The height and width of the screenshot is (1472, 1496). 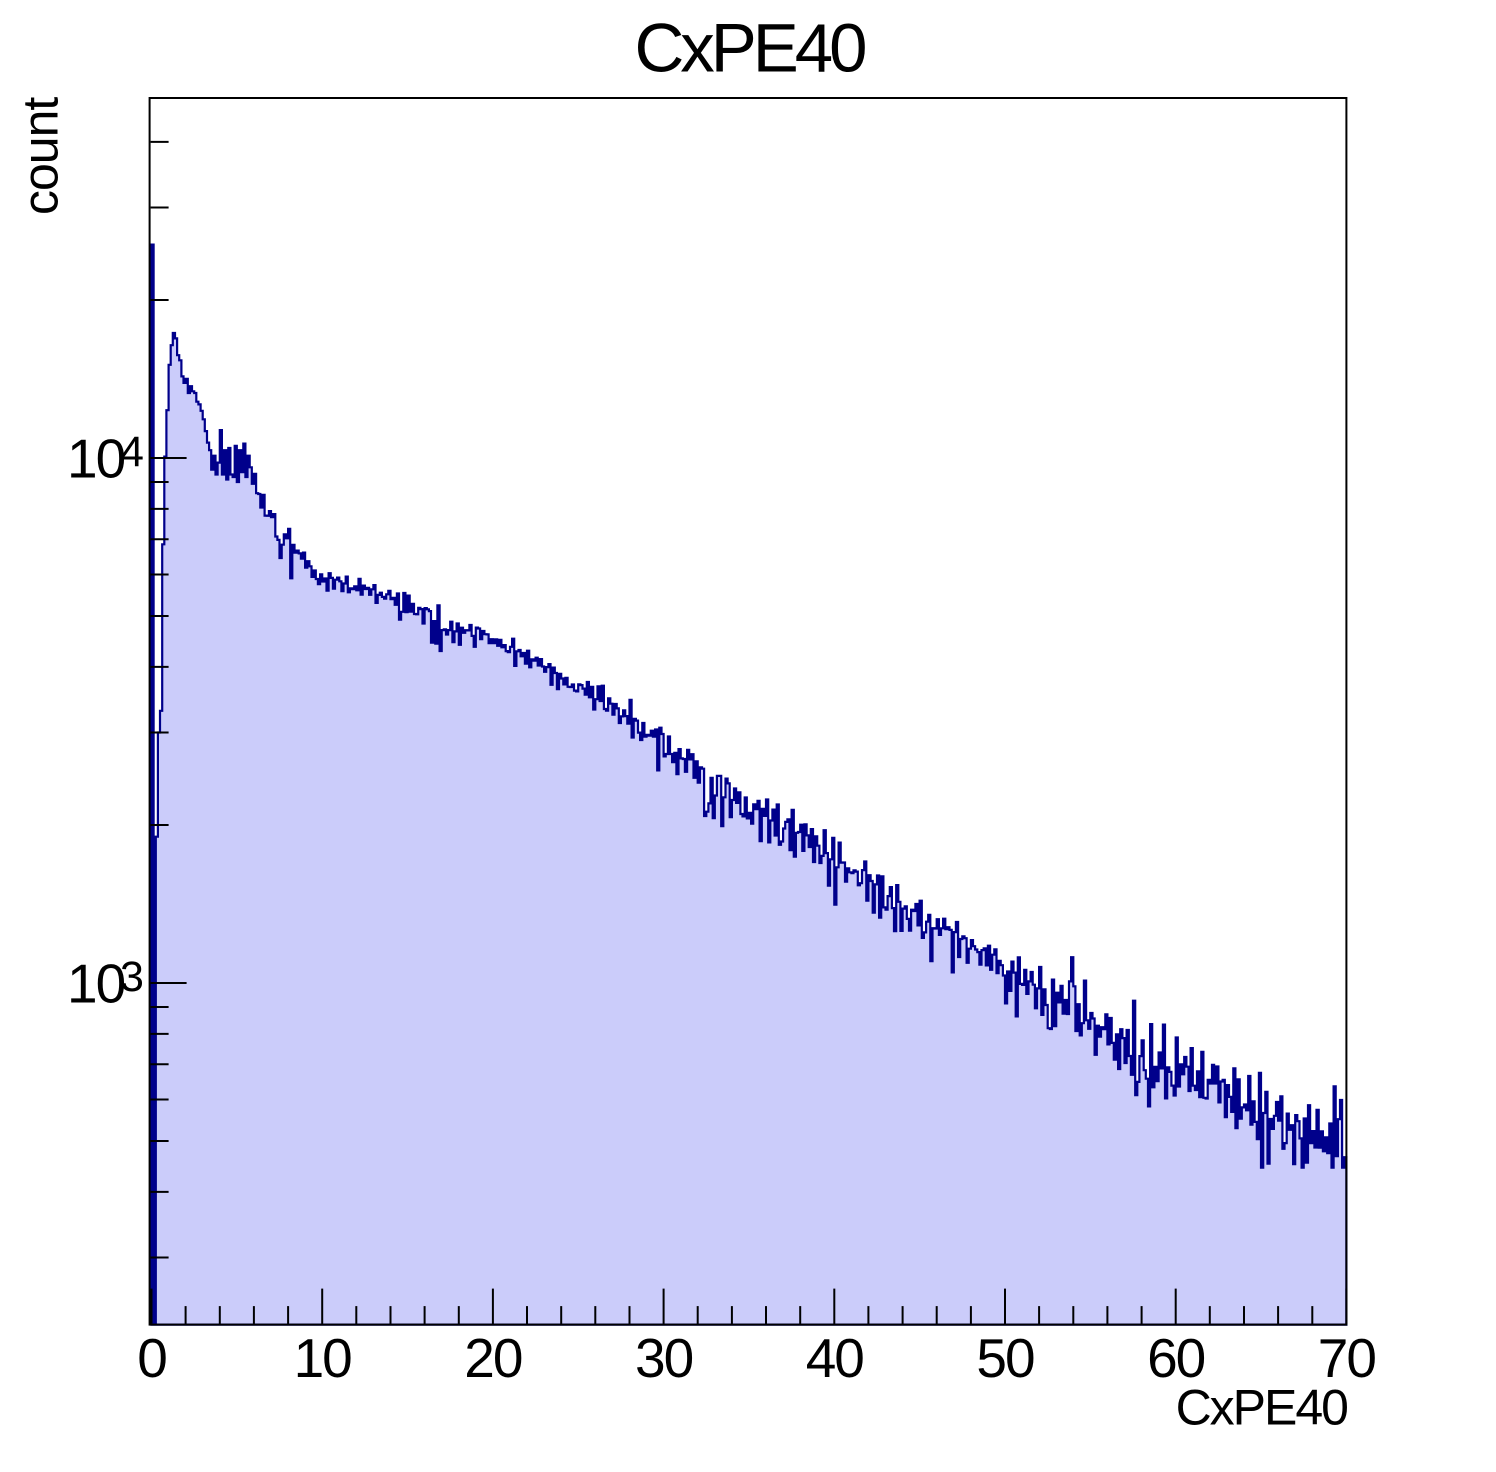 What do you see at coordinates (41, 156) in the screenshot?
I see `svg-text: count` at bounding box center [41, 156].